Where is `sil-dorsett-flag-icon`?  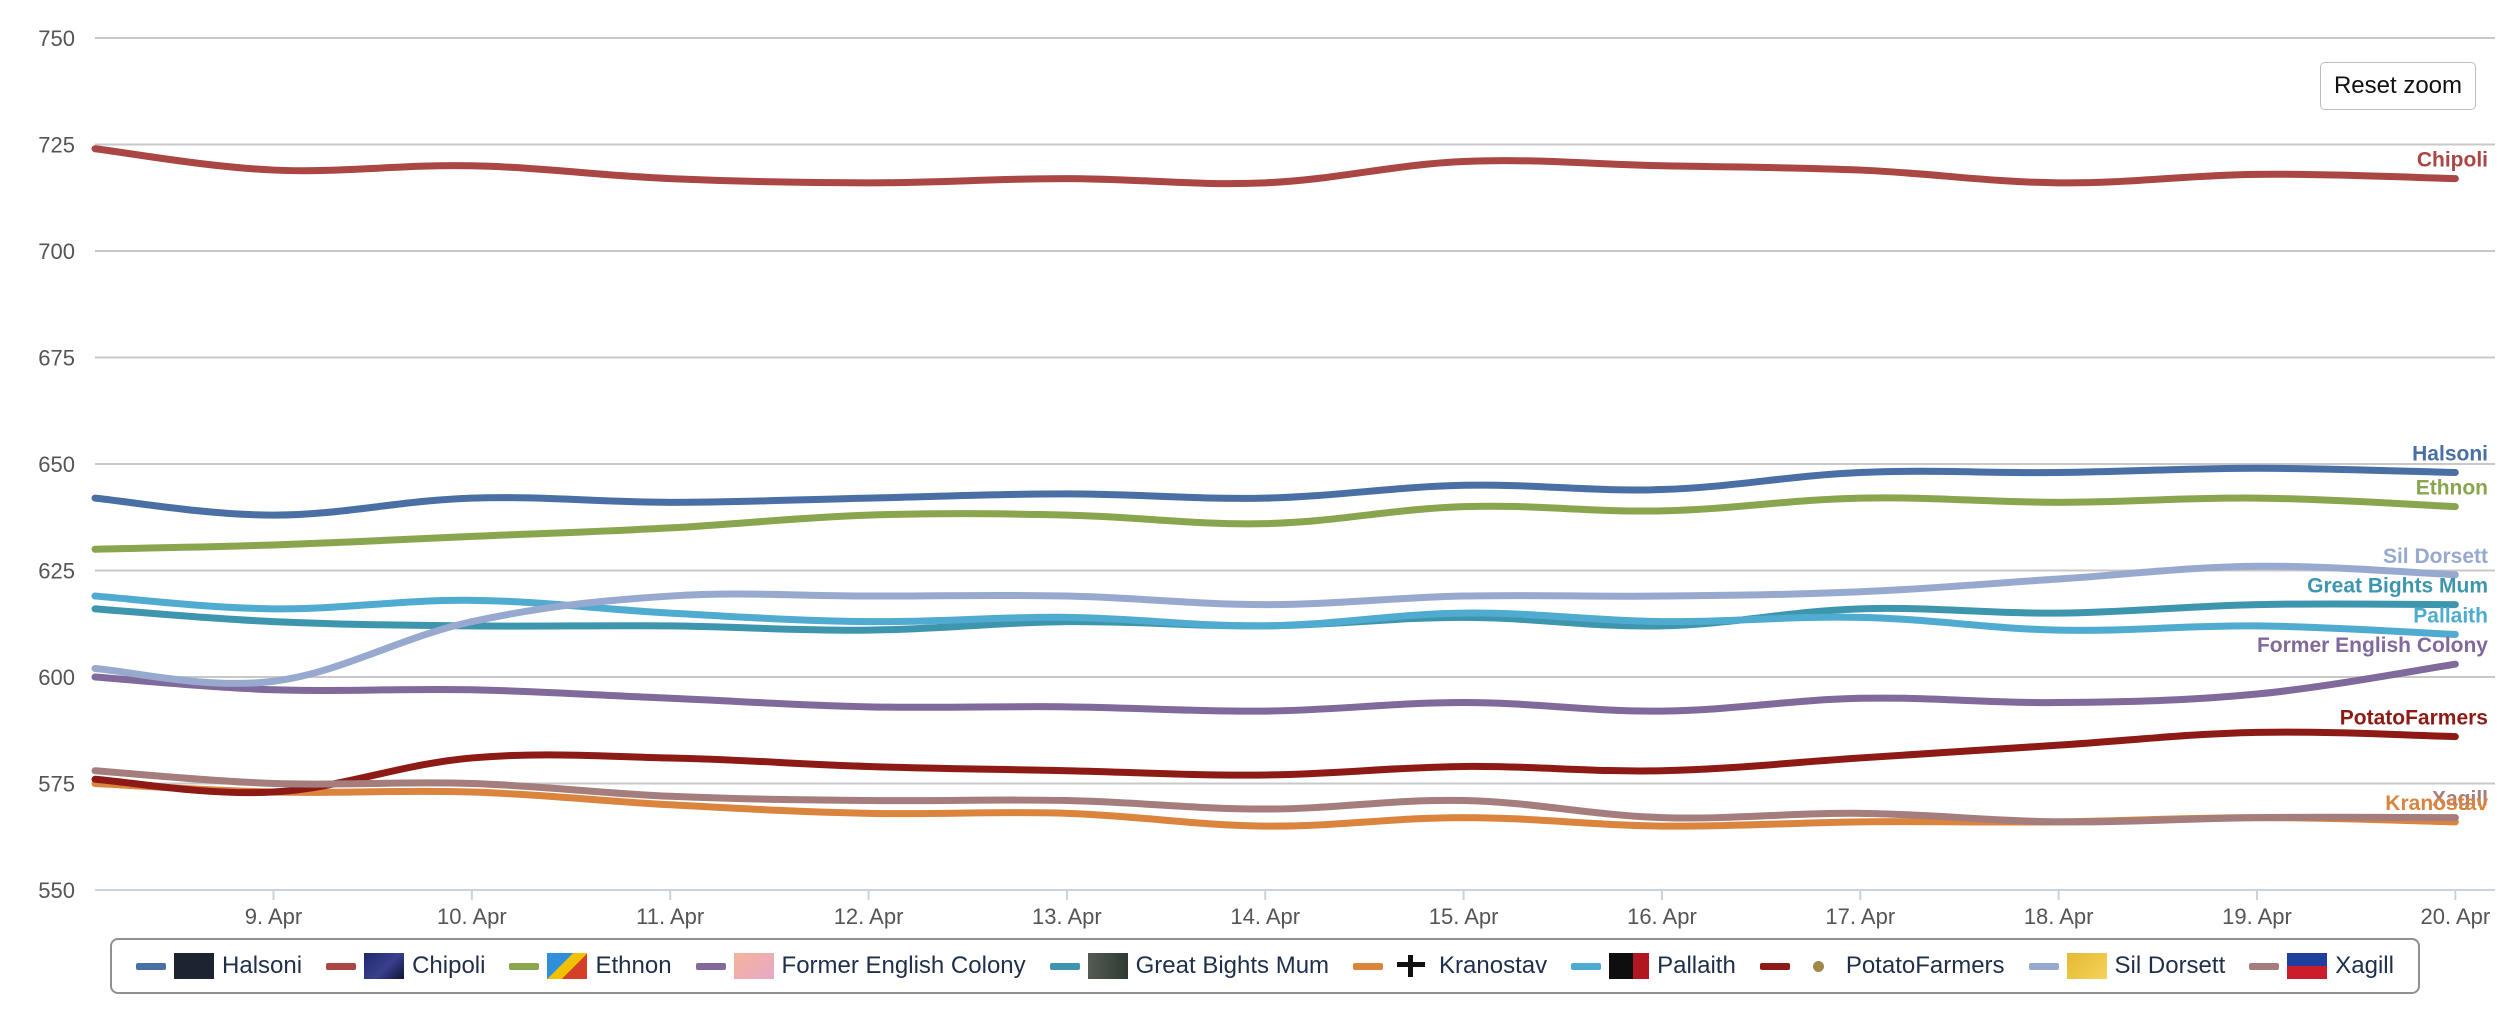 sil-dorsett-flag-icon is located at coordinates (2086, 966).